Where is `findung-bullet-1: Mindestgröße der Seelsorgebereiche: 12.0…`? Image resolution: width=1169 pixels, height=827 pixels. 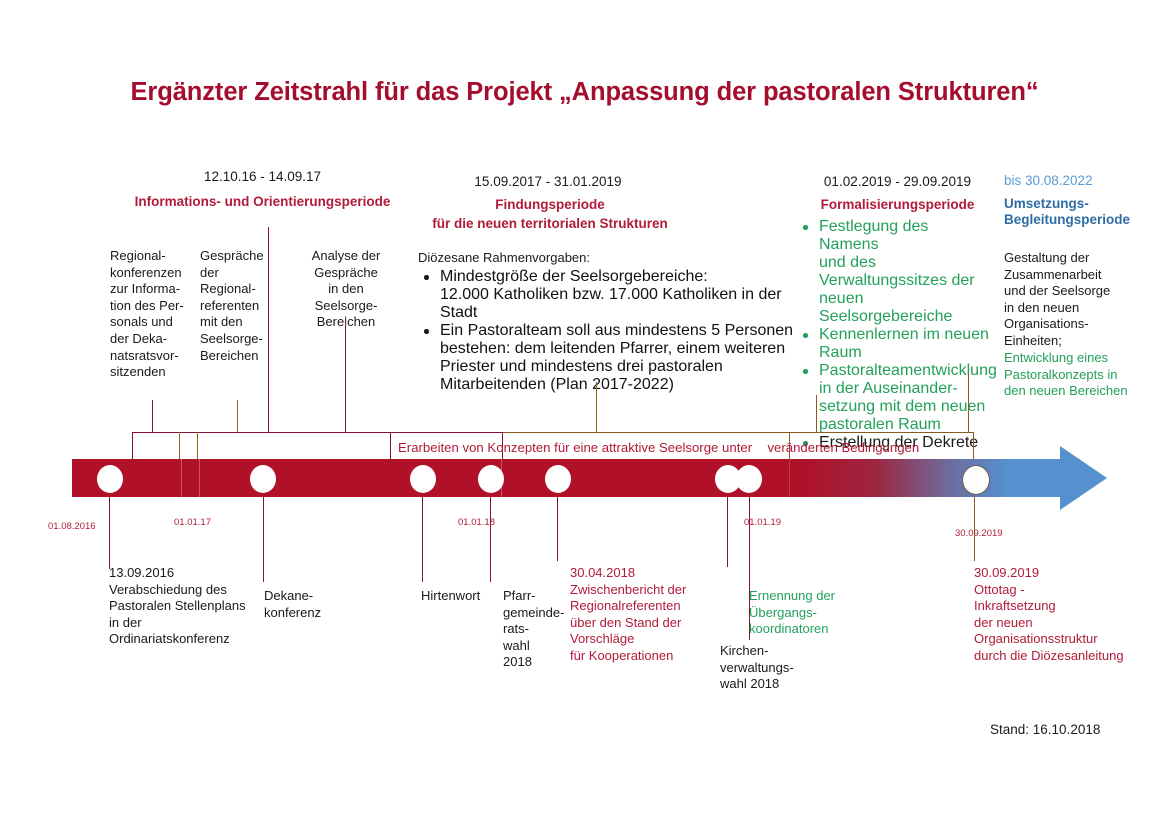 findung-bullet-1: Mindestgröße der Seelsorgebereiche: 12.0… is located at coordinates (608, 295).